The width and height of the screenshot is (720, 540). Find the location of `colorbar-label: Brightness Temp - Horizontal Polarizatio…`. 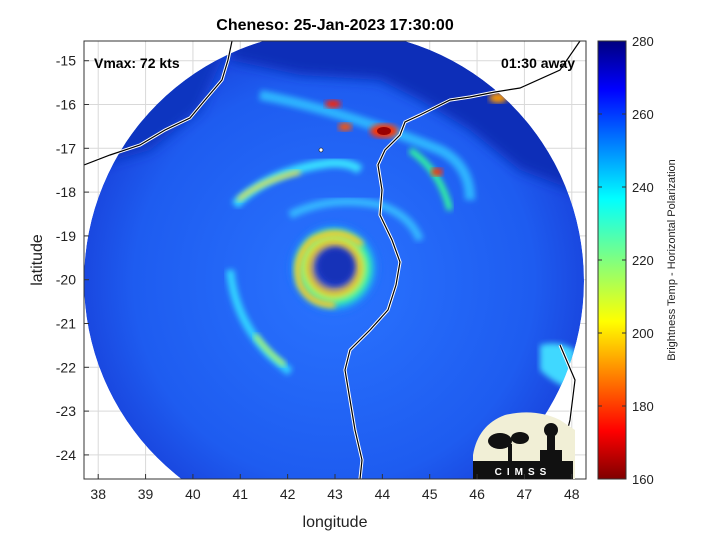

colorbar-label: Brightness Temp - Horizontal Polarizatio… is located at coordinates (672, 260).